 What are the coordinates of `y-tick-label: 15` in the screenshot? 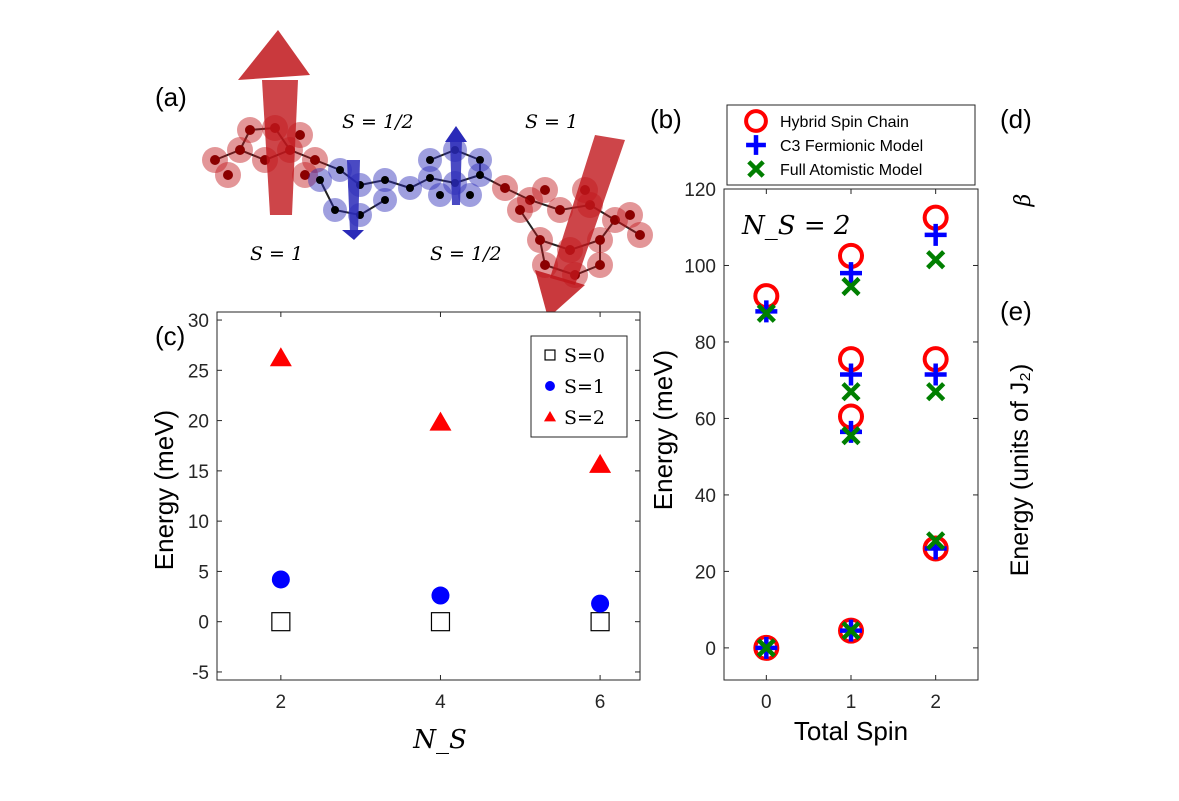 It's located at (198, 472).